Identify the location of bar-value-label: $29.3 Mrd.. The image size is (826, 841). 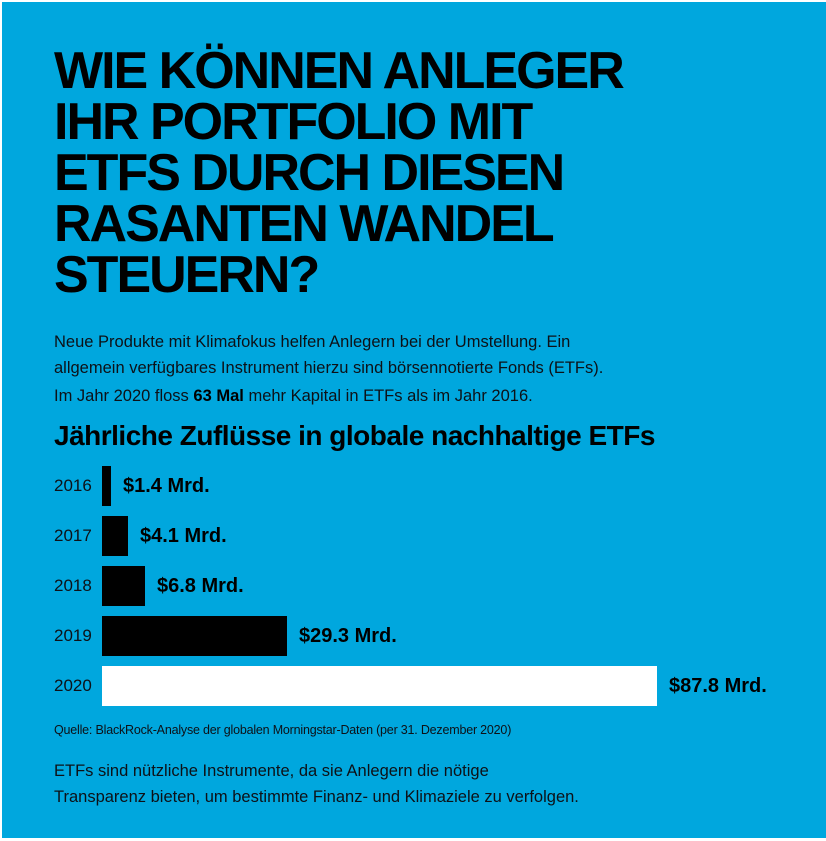
(348, 635).